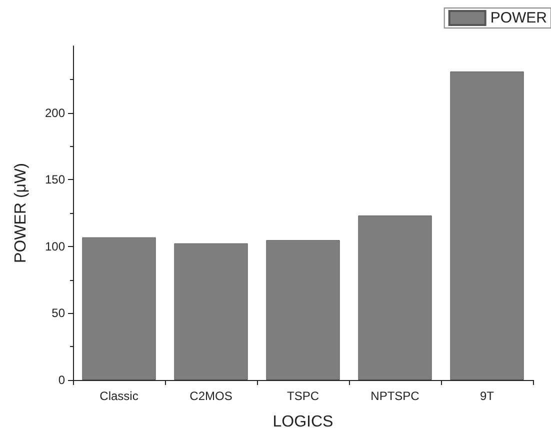 This screenshot has width=551, height=435. Describe the element at coordinates (487, 396) in the screenshot. I see `x-tick-label: 9T` at that location.